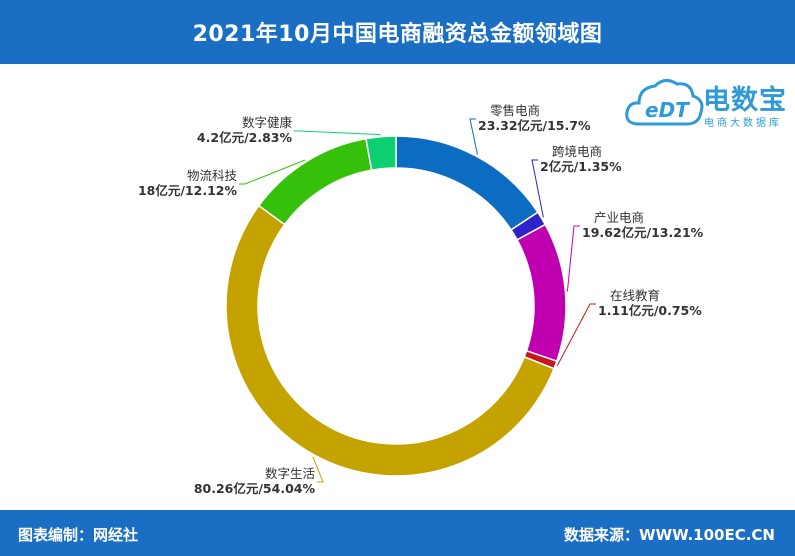 The width and height of the screenshot is (795, 556). I want to click on chart-footer: 图表编制：网经社 数据来源：WWW.100EC.CN, so click(397, 533).